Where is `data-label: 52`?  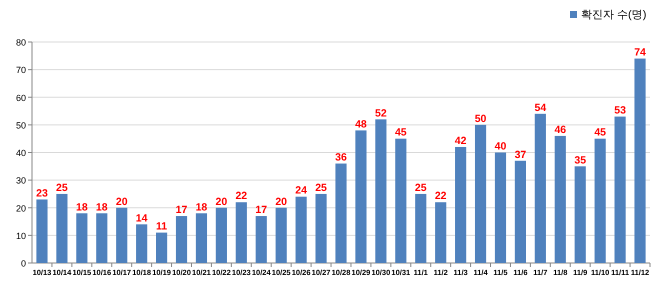
data-label: 52 is located at coordinates (381, 113).